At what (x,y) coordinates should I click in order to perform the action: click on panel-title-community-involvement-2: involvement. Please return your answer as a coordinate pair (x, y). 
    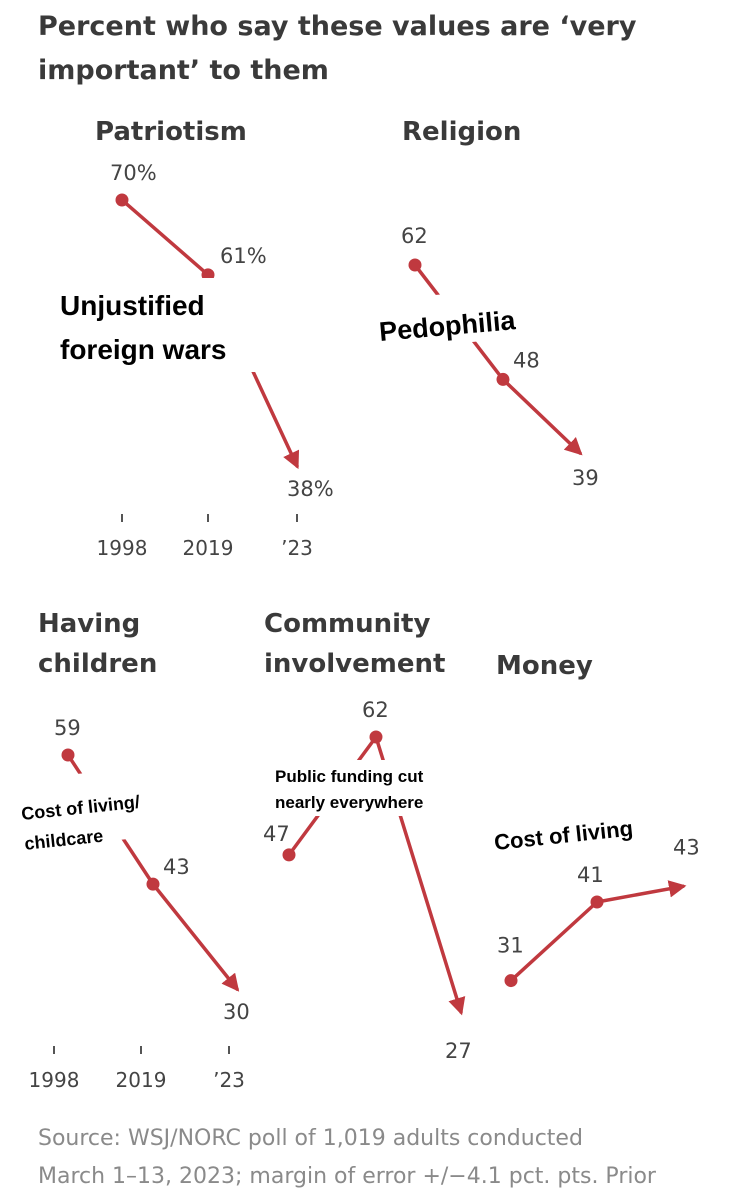
    Looking at the image, I should click on (354, 664).